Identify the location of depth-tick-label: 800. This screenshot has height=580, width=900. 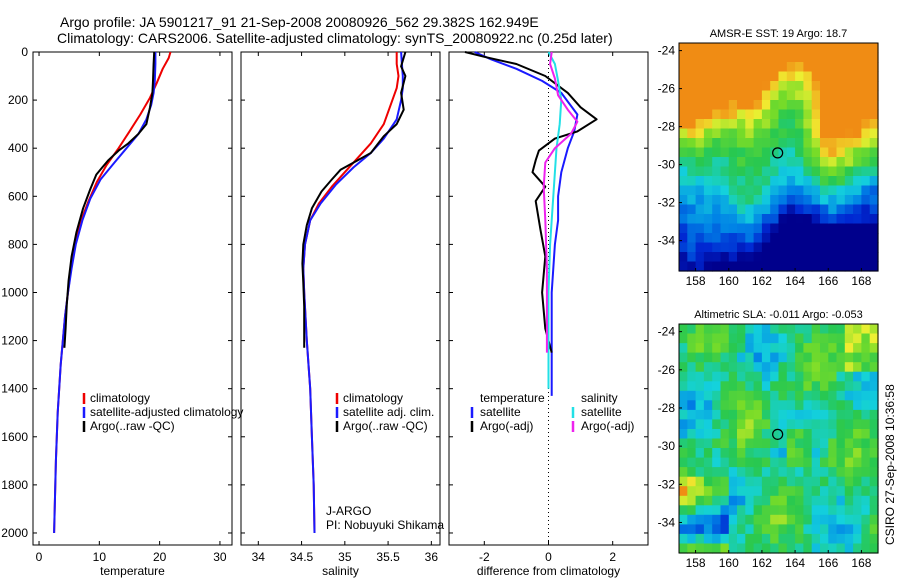
(18, 244).